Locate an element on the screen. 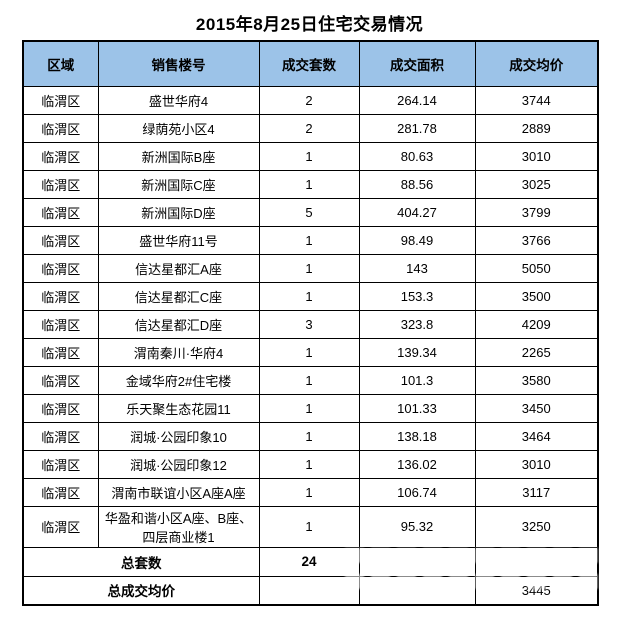 This screenshot has height=628, width=619. area-cell: 281.78 is located at coordinates (417, 128).